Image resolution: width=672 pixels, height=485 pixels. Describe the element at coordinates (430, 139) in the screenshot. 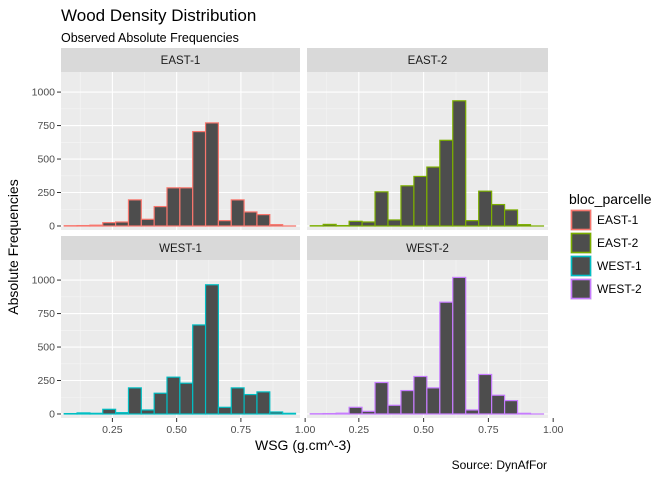

I see `panel-east-2: EAST-2` at that location.